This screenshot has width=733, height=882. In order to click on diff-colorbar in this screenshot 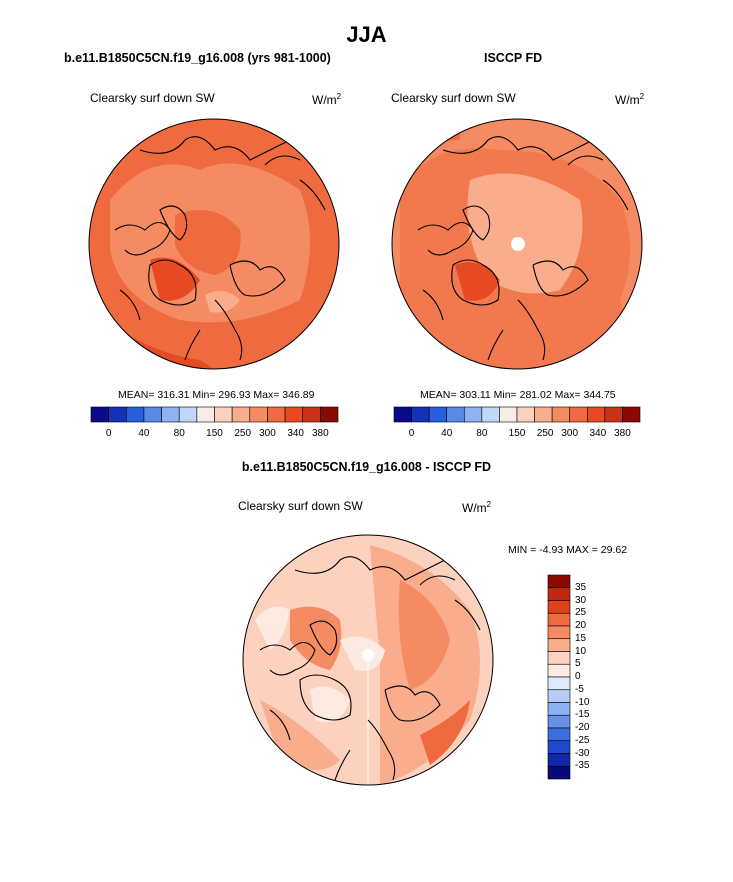, I will do `click(559, 677)`.